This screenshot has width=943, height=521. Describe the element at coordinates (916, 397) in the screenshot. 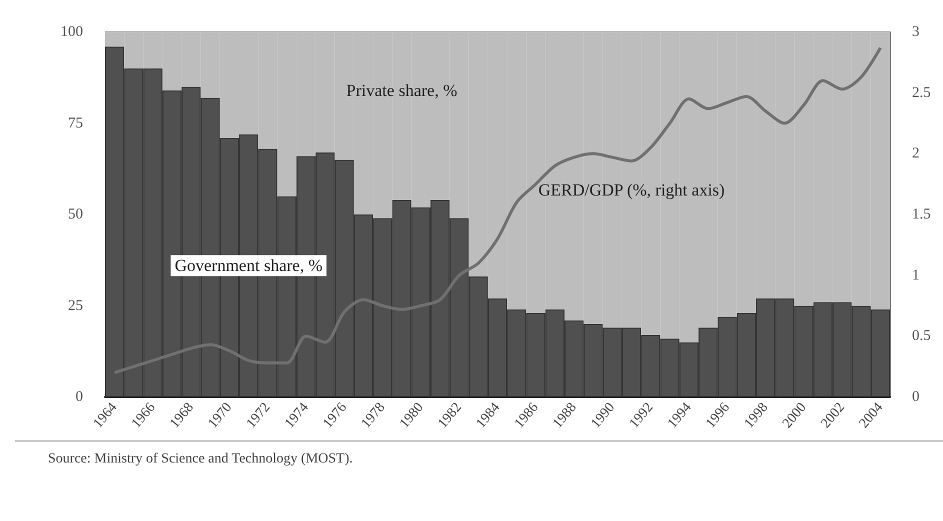

I see `y2-tick-label: 0` at that location.